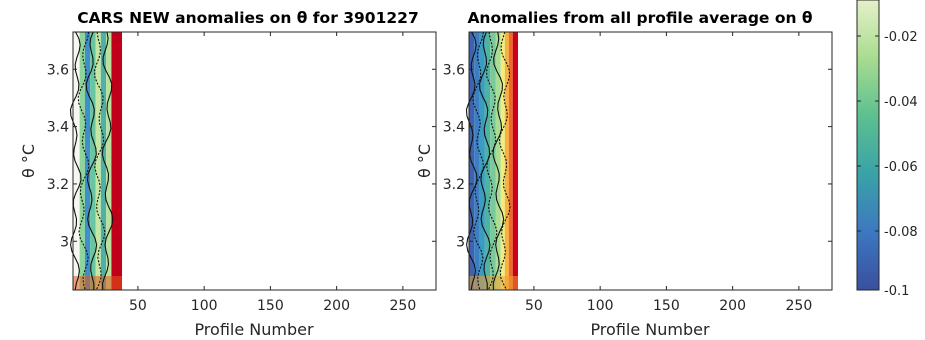  I want to click on right-y-axis-label: θ °C, so click(424, 161).